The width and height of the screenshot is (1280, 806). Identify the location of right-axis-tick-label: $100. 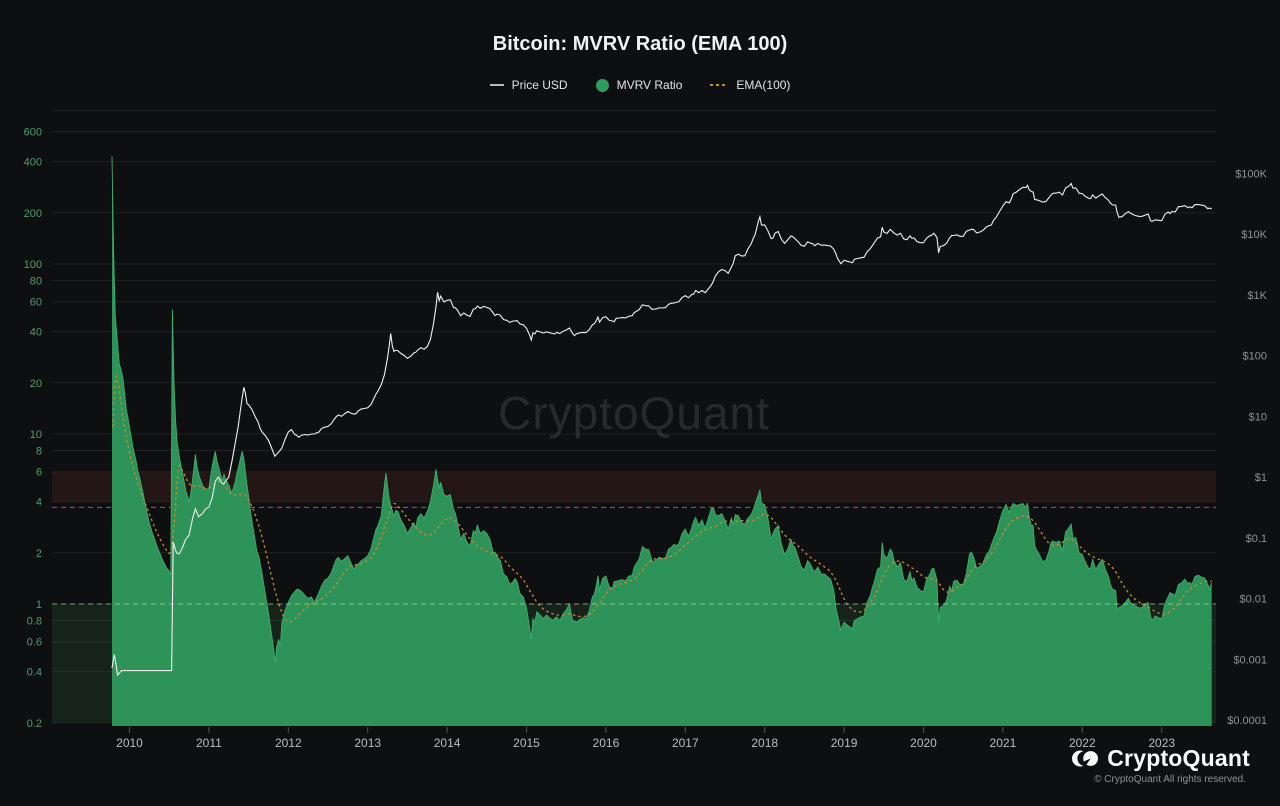
(1255, 357).